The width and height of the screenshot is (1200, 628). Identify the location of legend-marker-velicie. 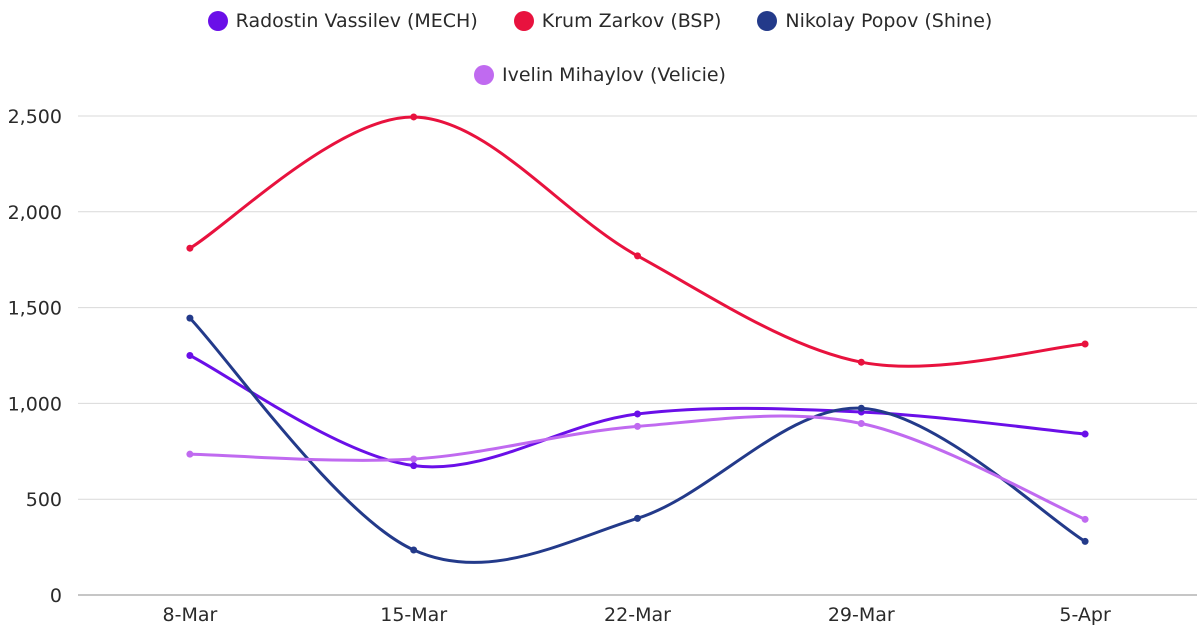
(484, 75).